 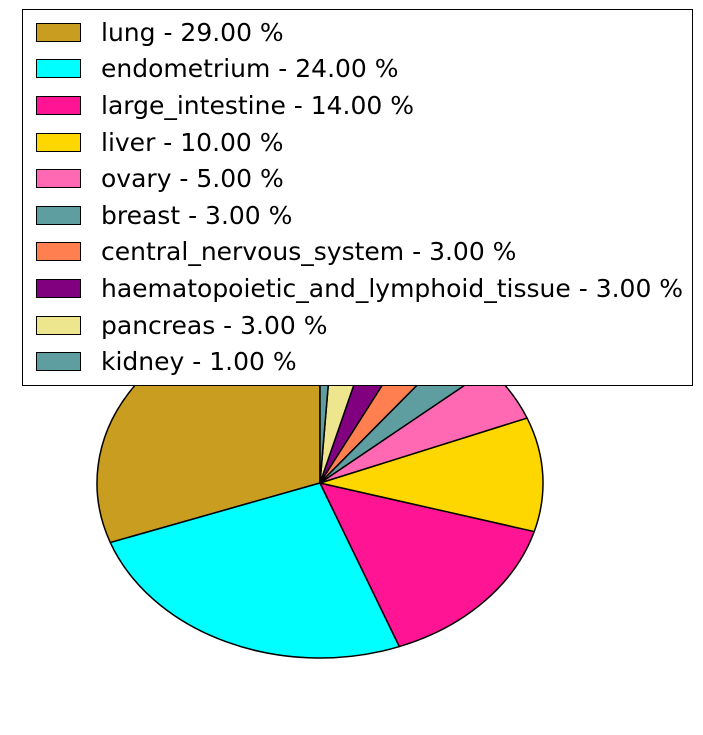 I want to click on legend-item-endometrium: endometrium - 24.00 %, so click(x=364, y=69).